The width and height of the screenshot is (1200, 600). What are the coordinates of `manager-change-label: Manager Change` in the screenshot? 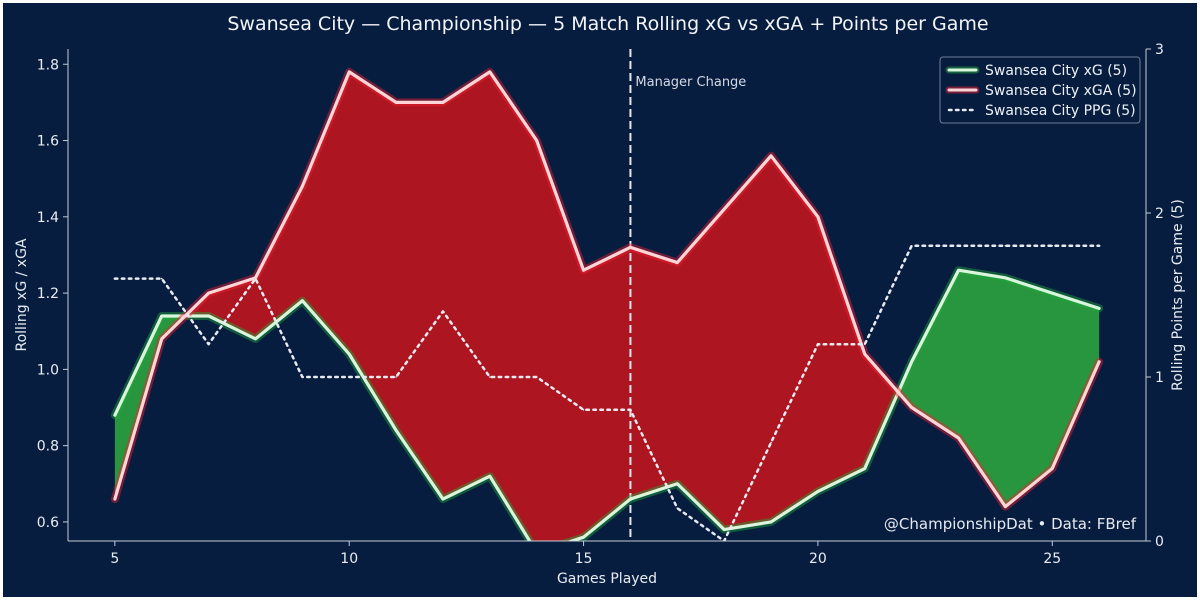 It's located at (690, 82).